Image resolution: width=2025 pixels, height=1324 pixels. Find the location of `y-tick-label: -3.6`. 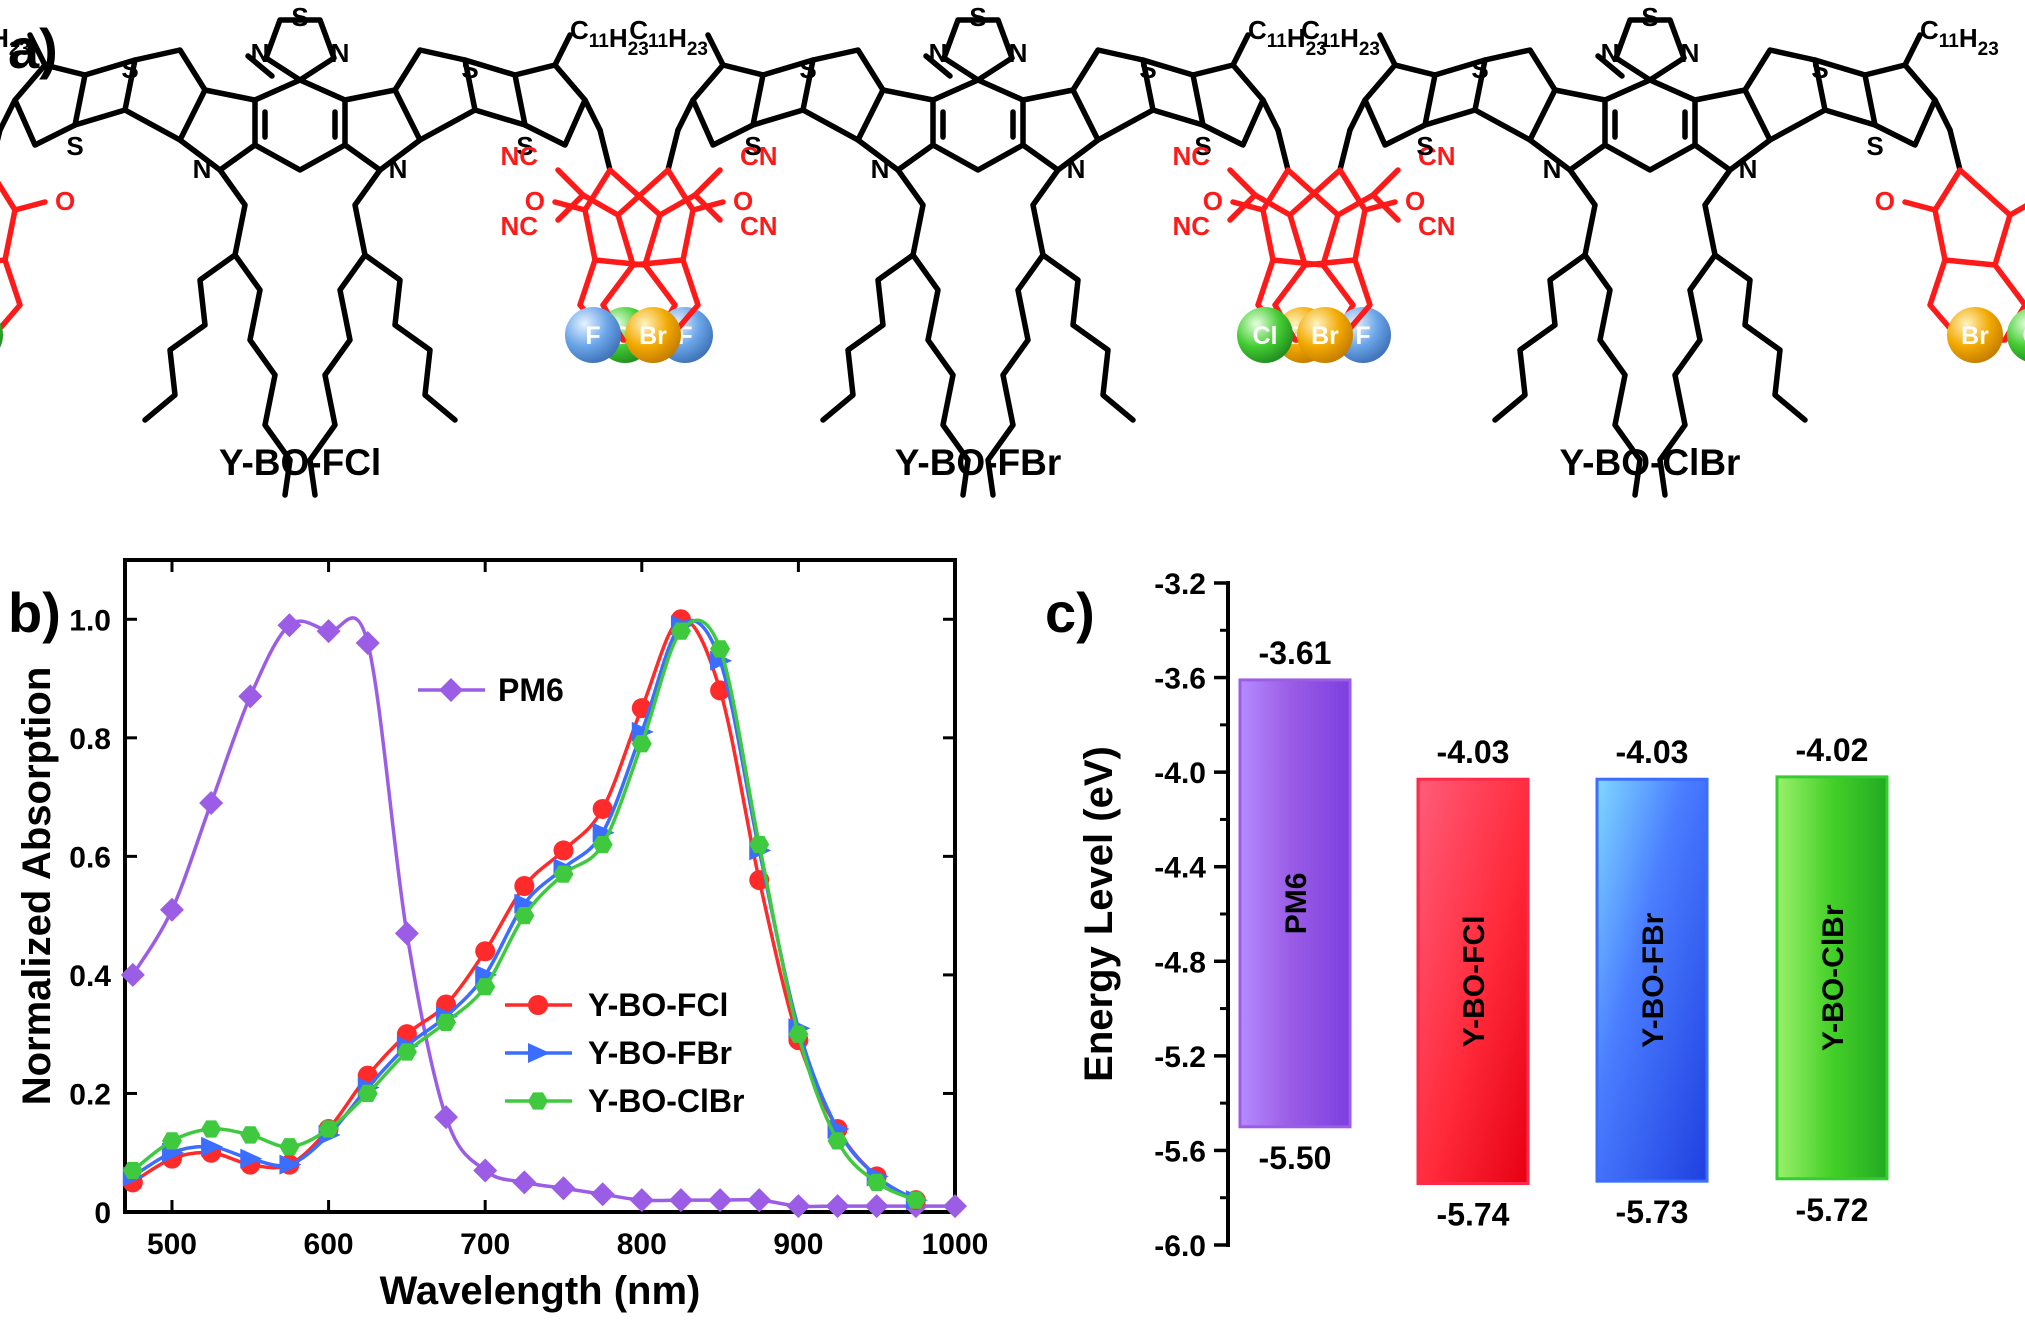

y-tick-label: -3.6 is located at coordinates (1180, 679).